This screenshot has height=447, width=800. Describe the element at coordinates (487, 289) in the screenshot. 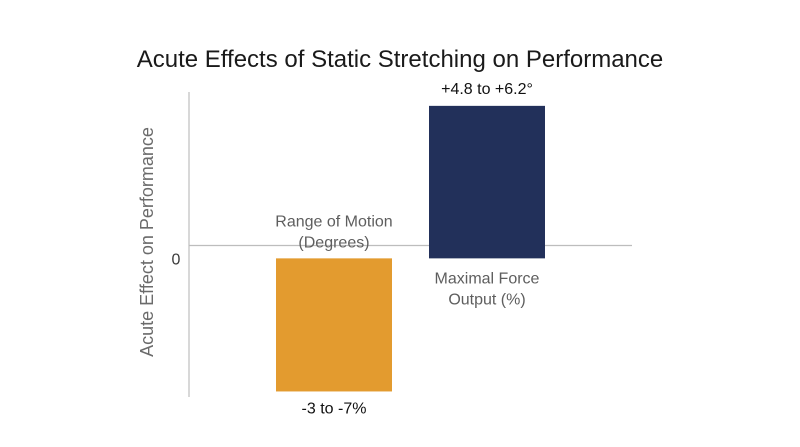

I see `category-label-2: Maximal Force Output (%)` at that location.